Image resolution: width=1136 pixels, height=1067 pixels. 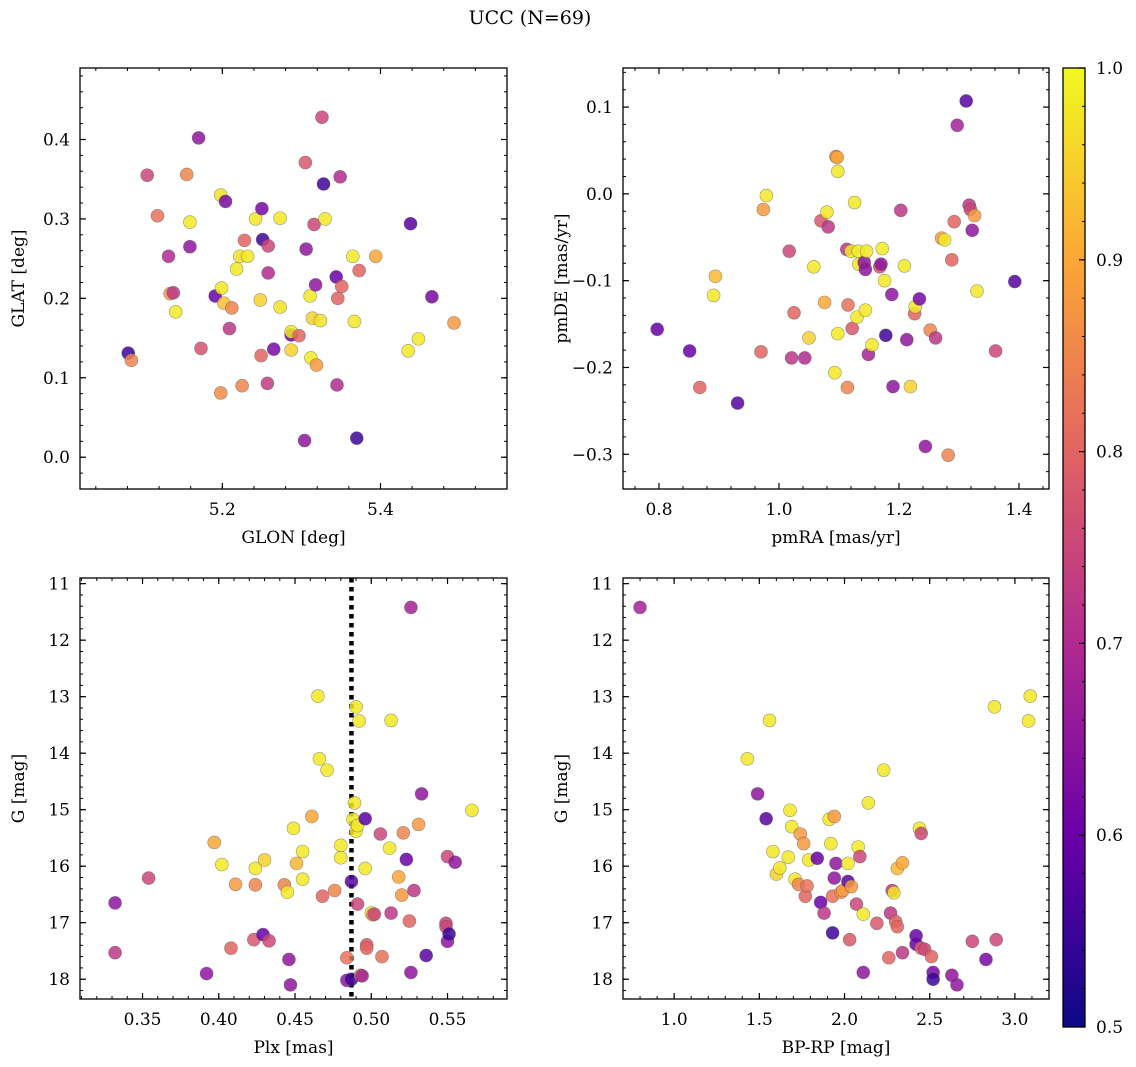 What do you see at coordinates (602, 698) in the screenshot?
I see `y-tick-label: 13` at bounding box center [602, 698].